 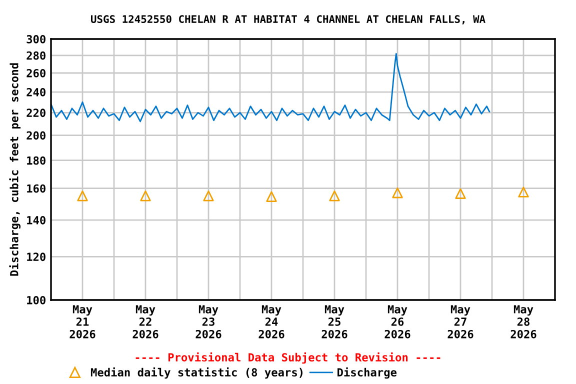 I want to click on text: ---- Provisional Data Subject to Revision ----, so click(x=288, y=358).